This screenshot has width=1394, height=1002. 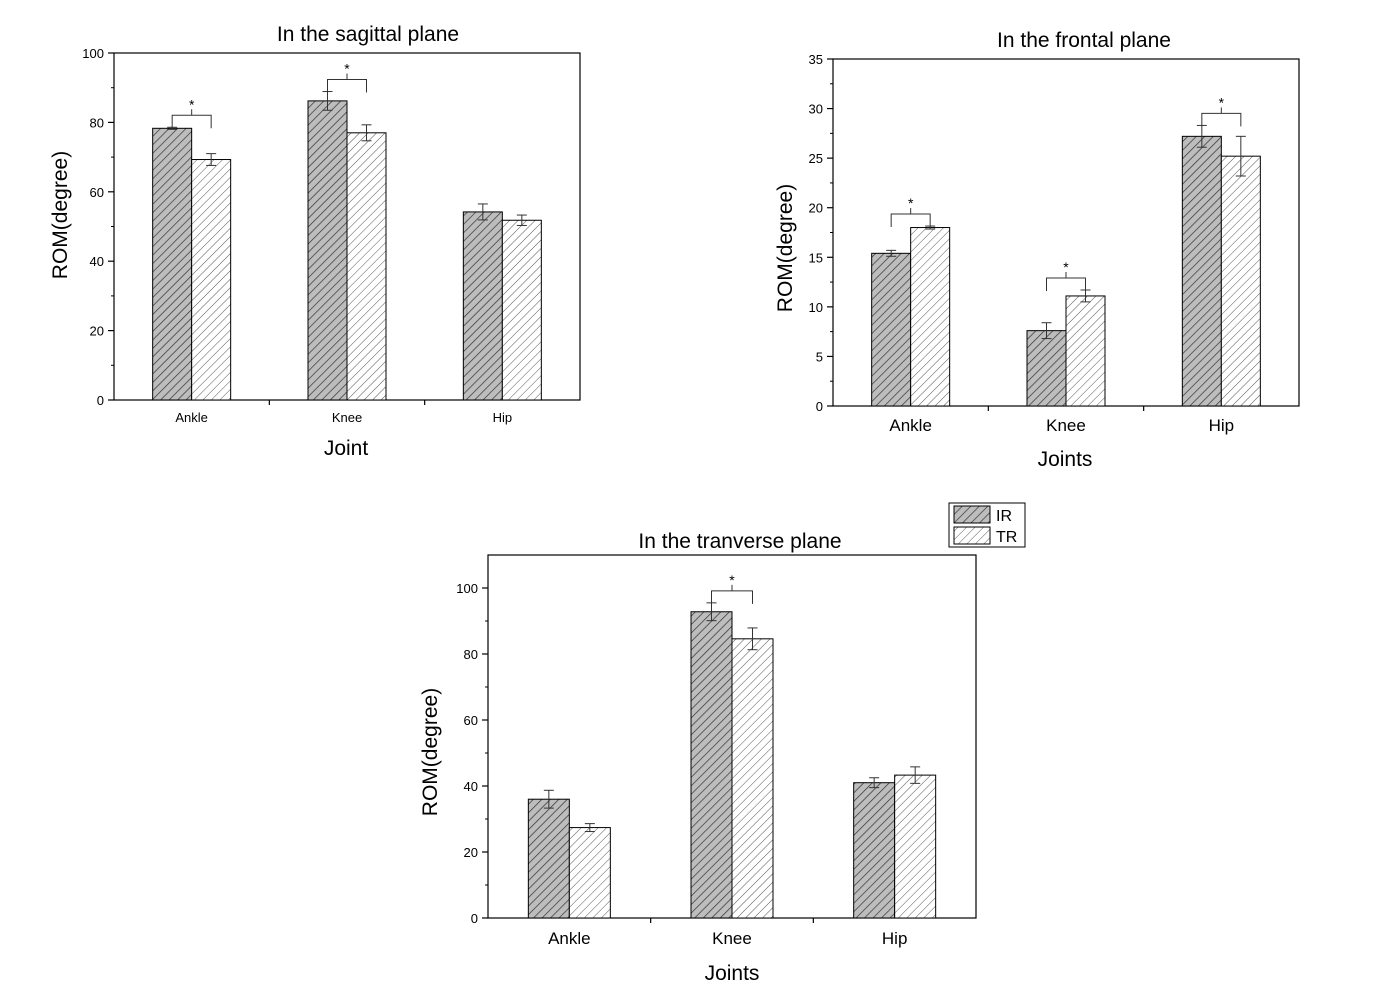 I want to click on y-tick-label: 35, so click(x=816, y=59).